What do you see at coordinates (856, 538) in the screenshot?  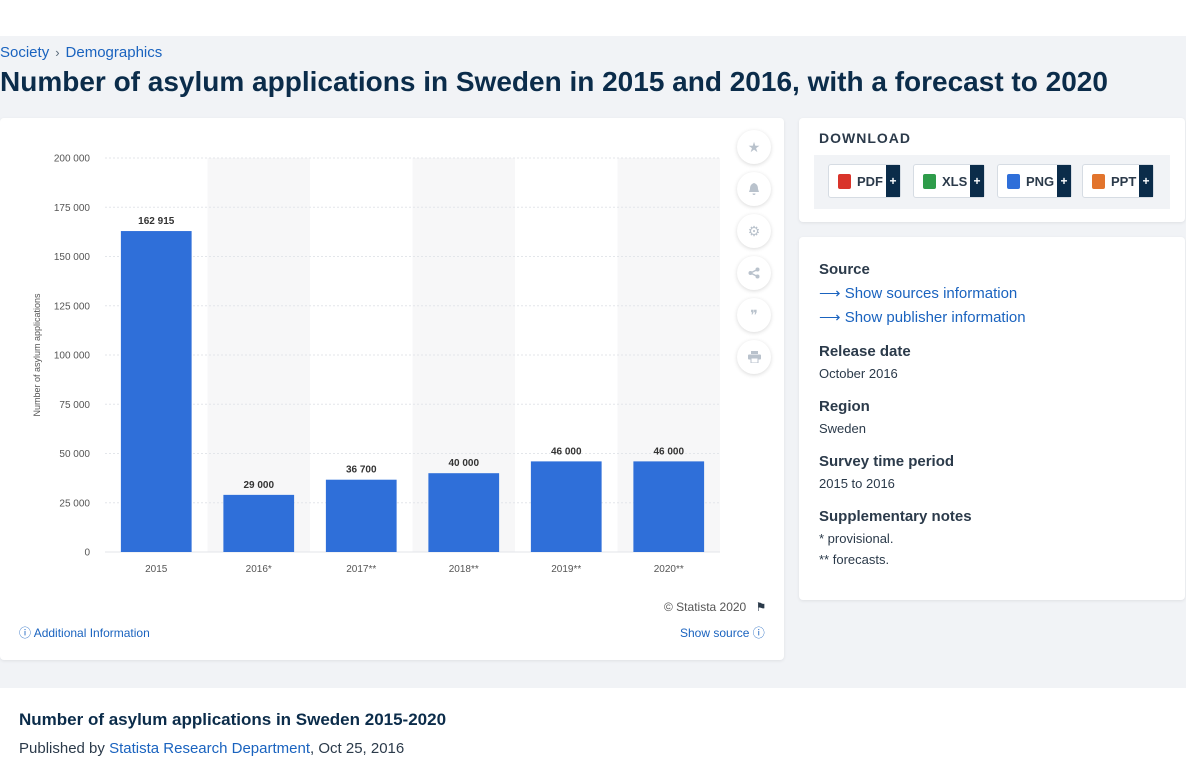 I see `note-provisional: * provisional.` at bounding box center [856, 538].